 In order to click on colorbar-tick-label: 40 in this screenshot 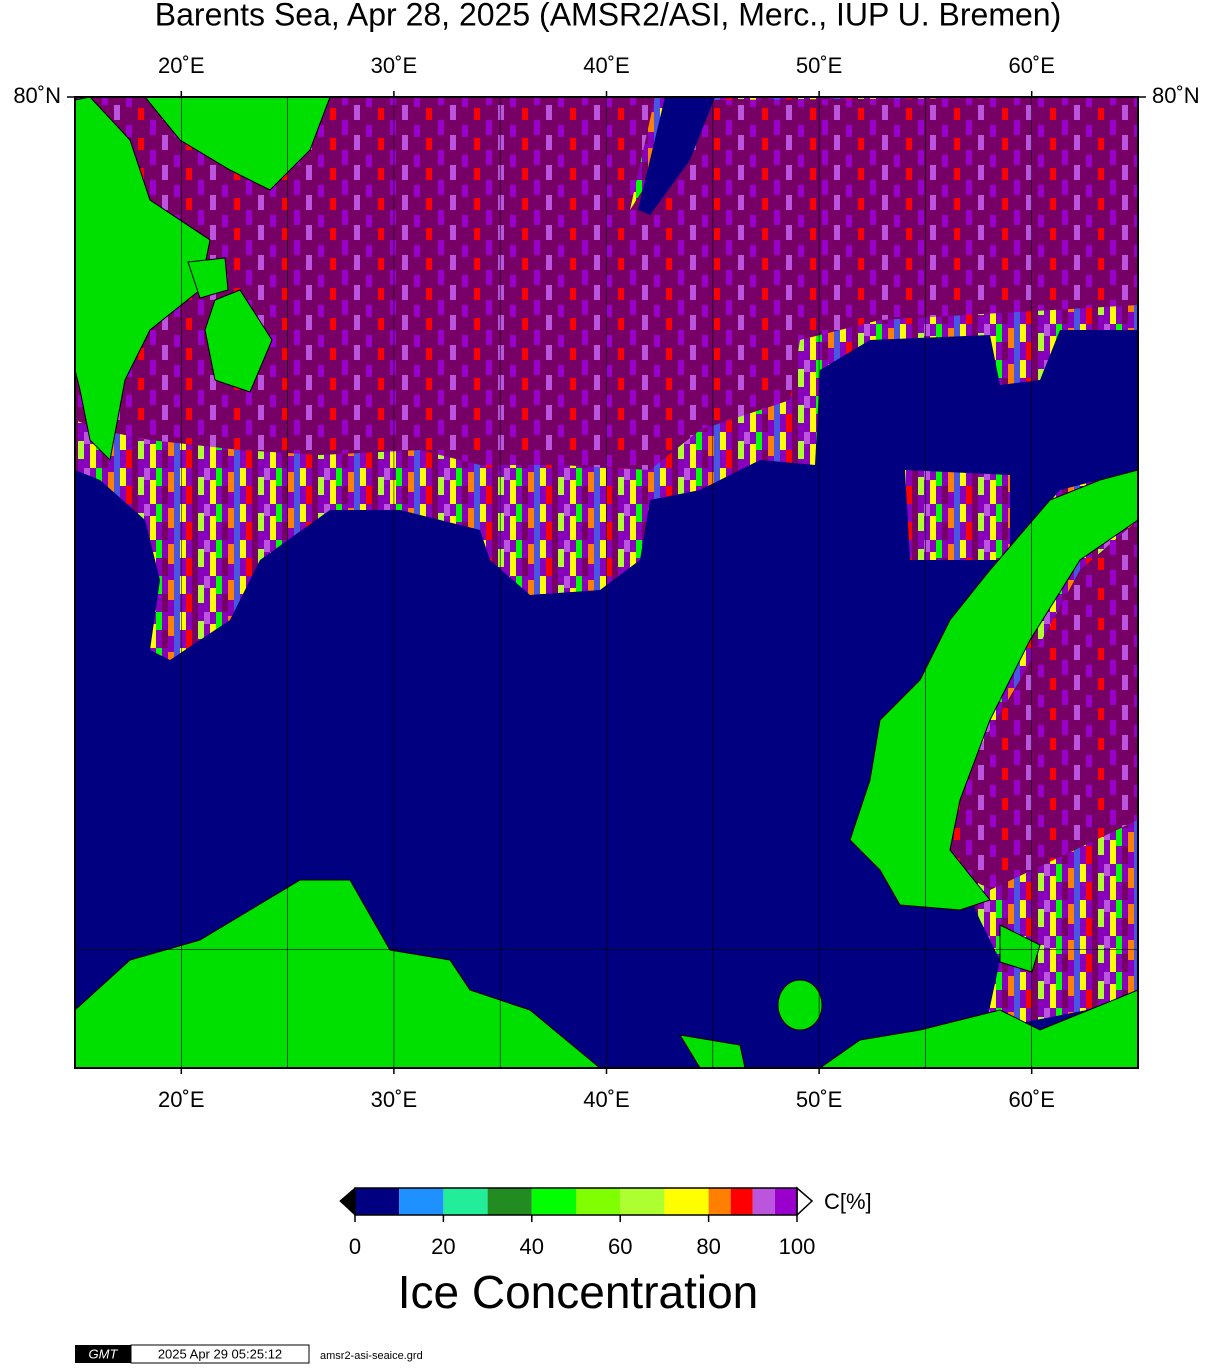, I will do `click(532, 1246)`.